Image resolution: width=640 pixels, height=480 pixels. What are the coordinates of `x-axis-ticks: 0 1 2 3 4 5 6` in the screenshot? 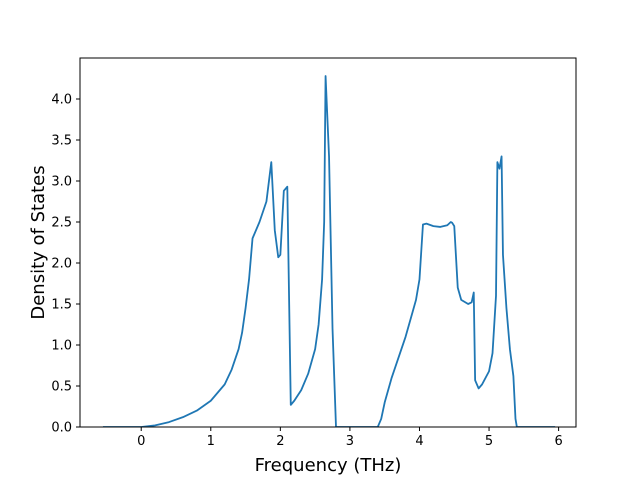 It's located at (350, 438).